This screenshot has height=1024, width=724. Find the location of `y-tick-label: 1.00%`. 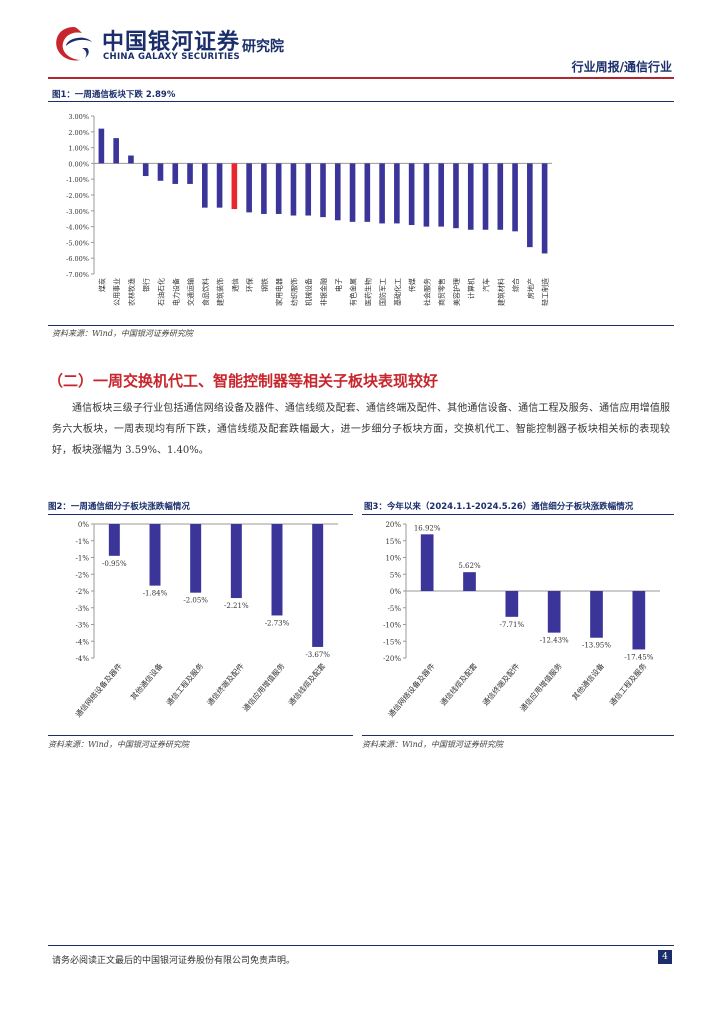

y-tick-label: 1.00% is located at coordinates (78, 149).